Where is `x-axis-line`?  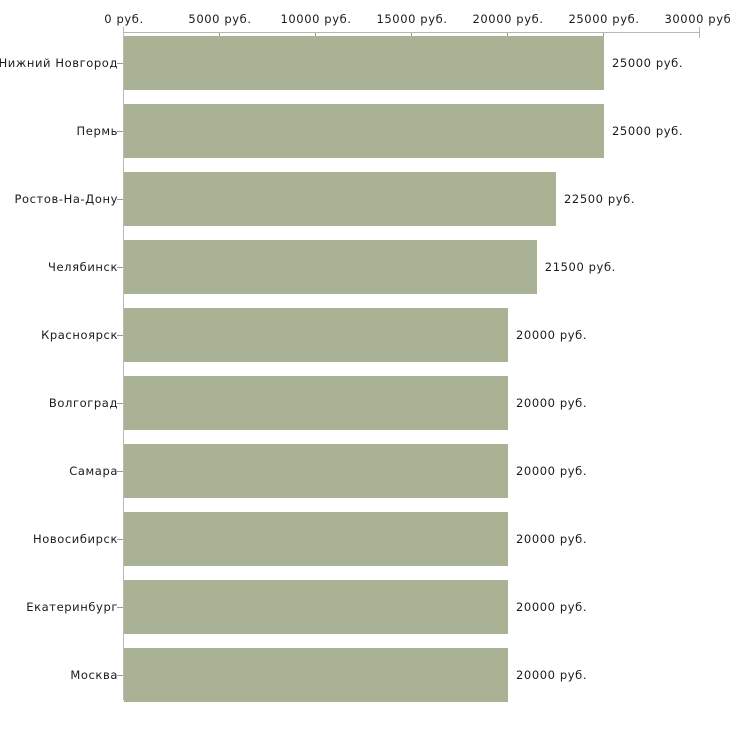 x-axis-line is located at coordinates (411, 32).